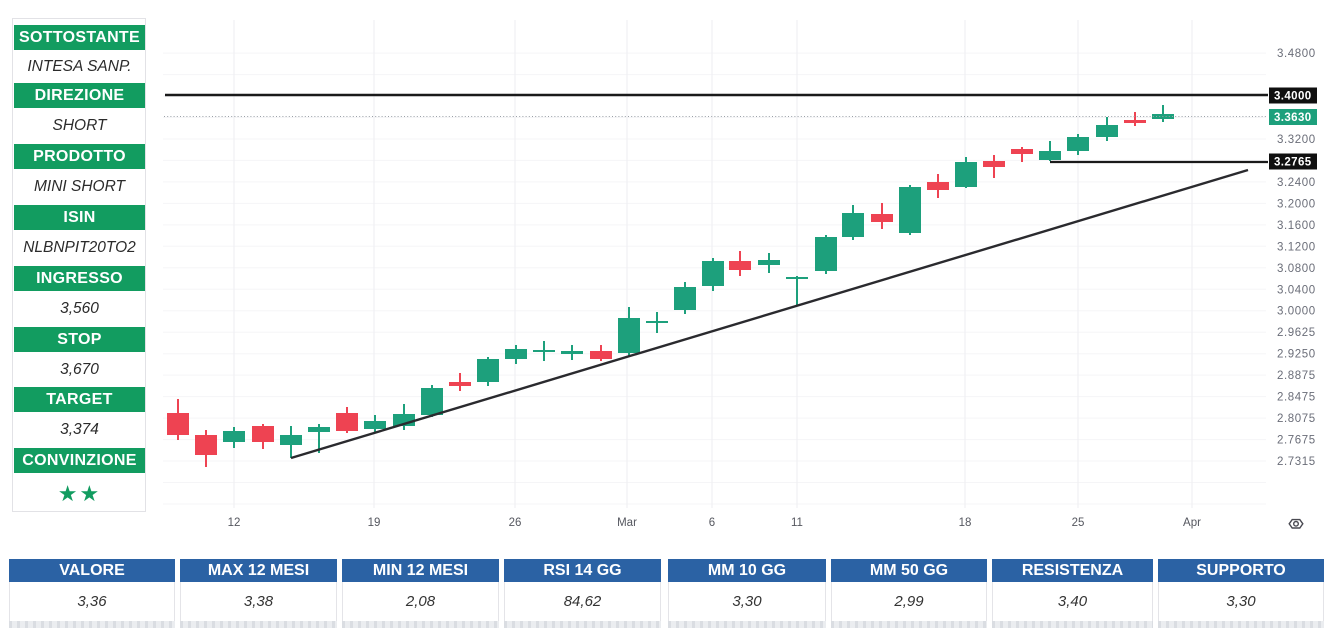  I want to click on svg-text: 3.1200, so click(1296, 247).